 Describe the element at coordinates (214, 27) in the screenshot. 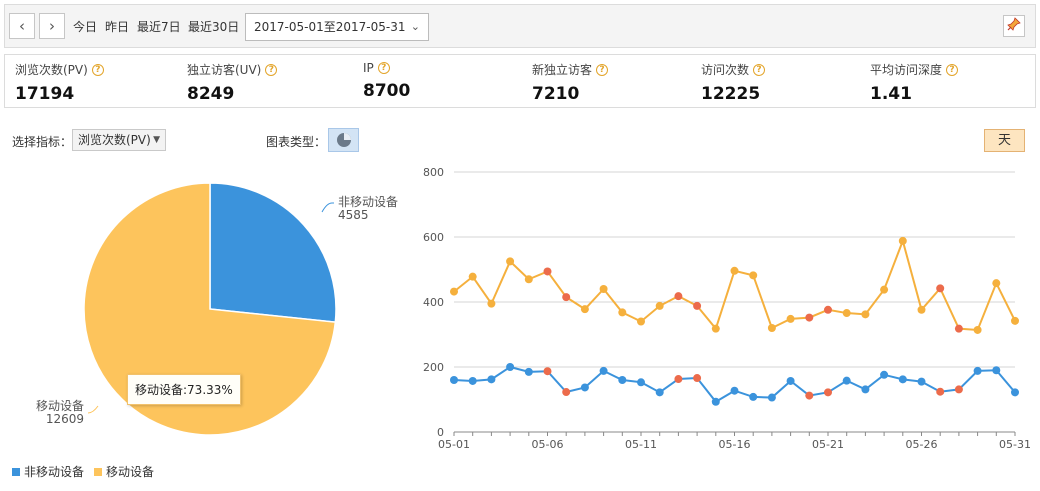

I see `quick-range-30days: 最近30日` at that location.